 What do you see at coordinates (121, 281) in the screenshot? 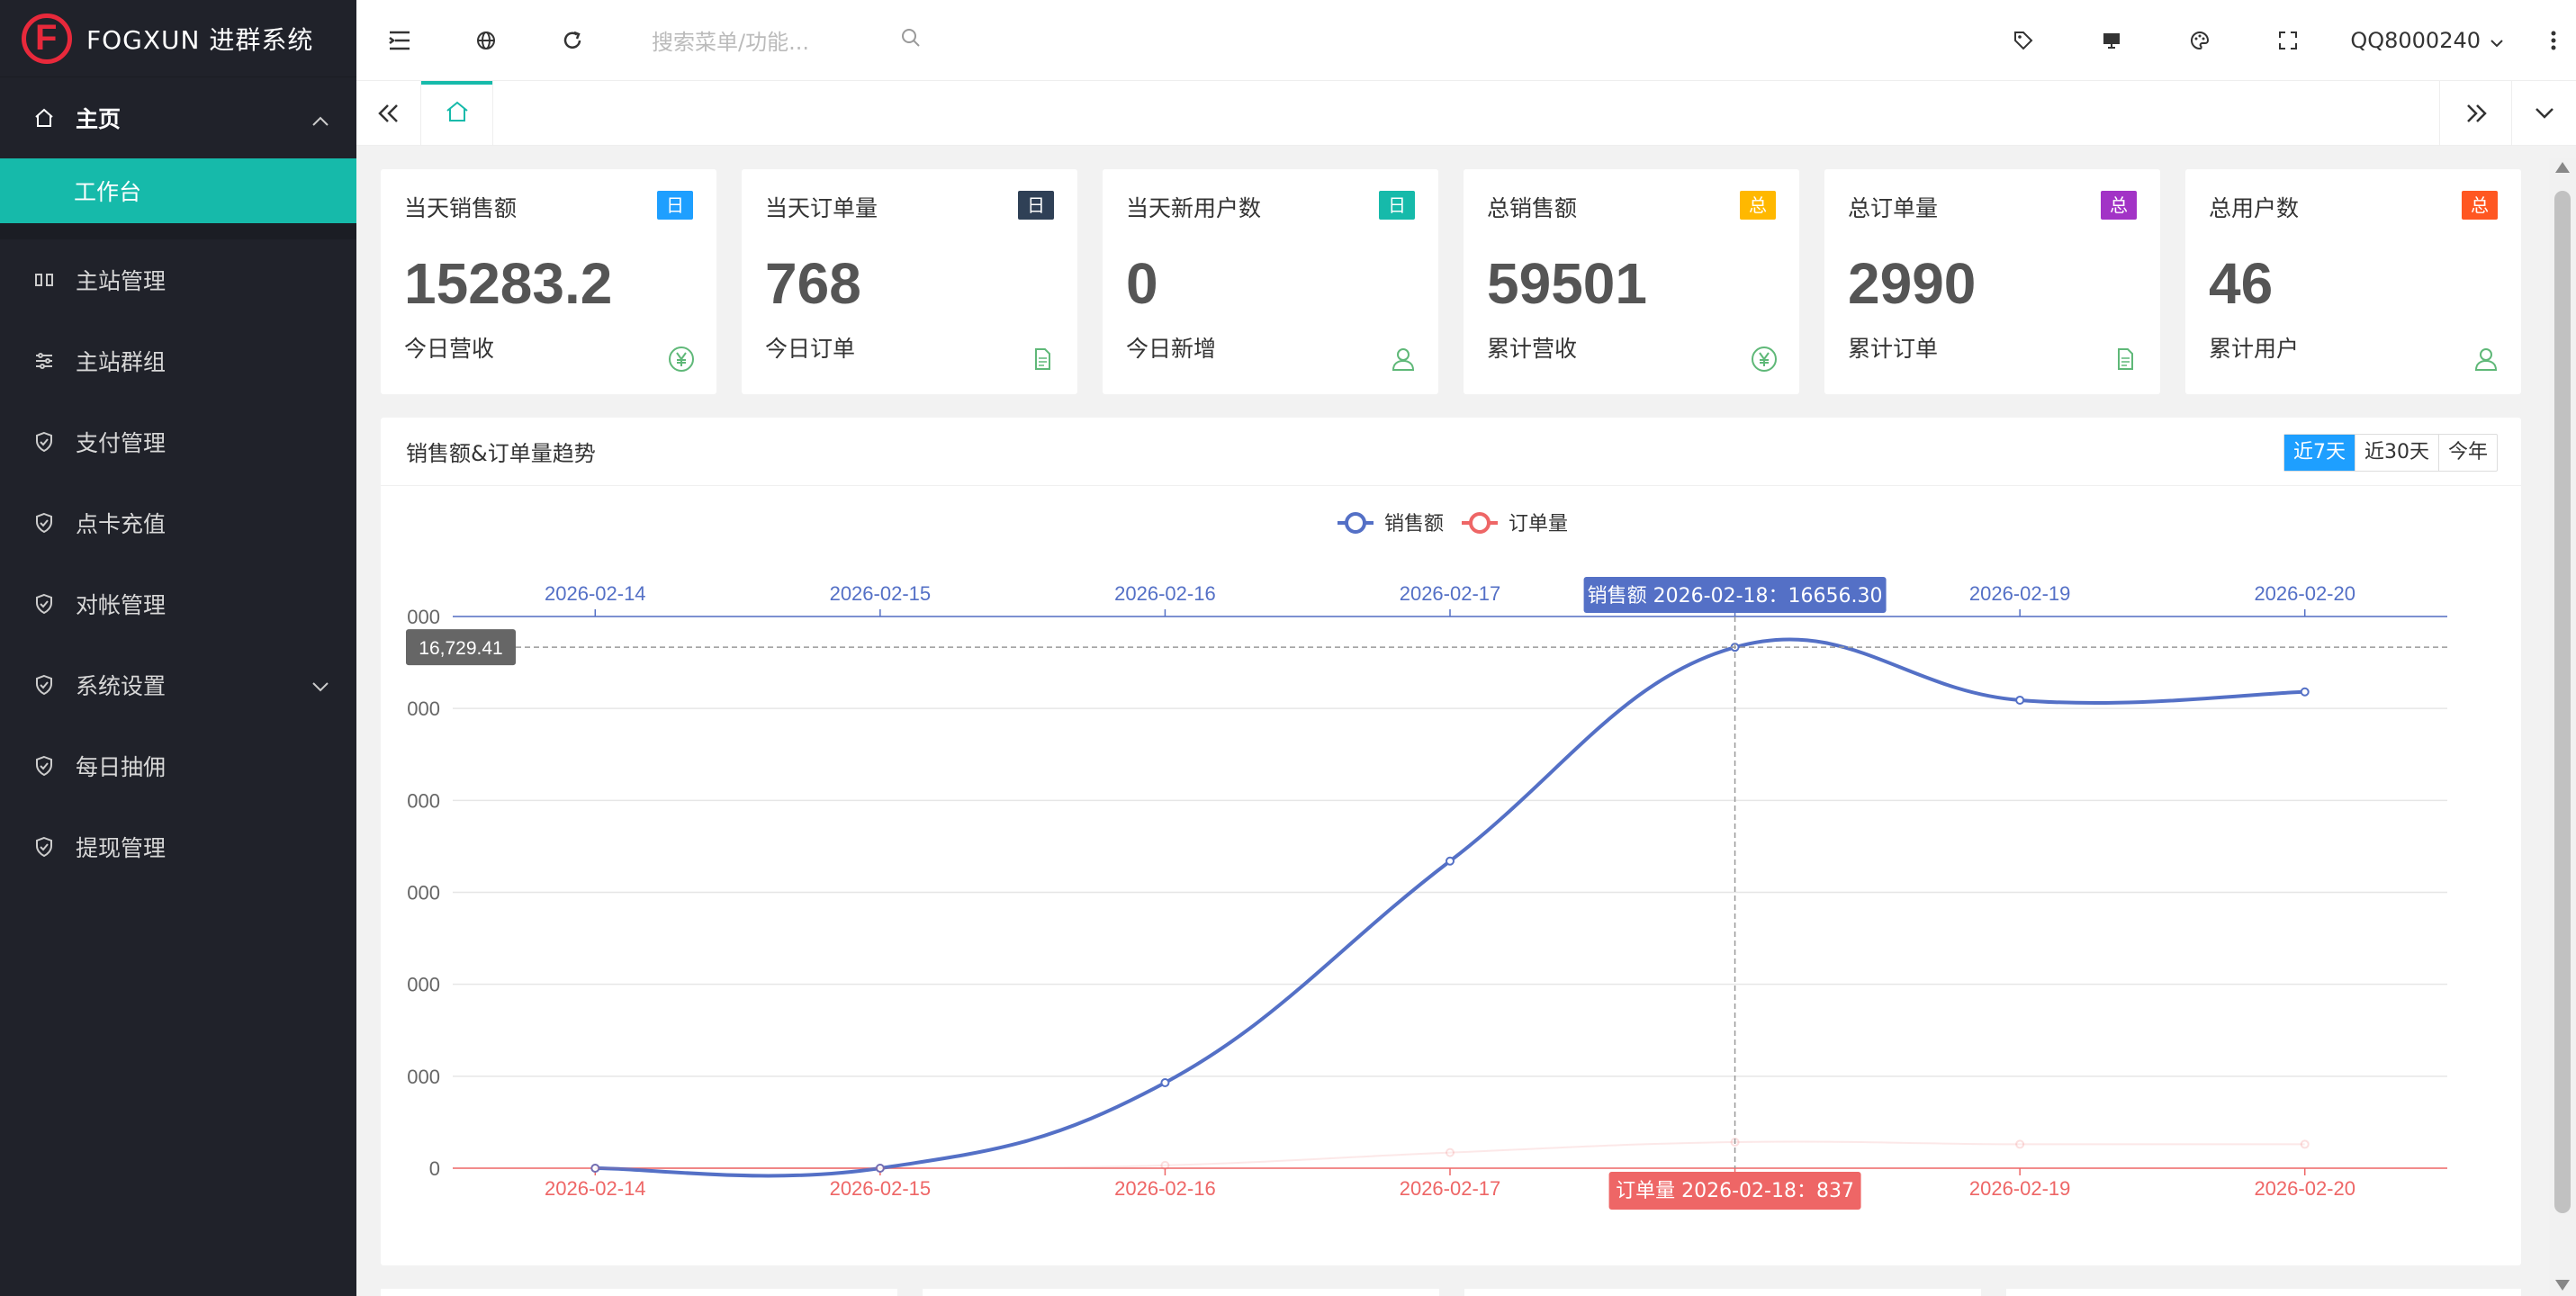
I see `sidebar-item-label: 主站管理` at bounding box center [121, 281].